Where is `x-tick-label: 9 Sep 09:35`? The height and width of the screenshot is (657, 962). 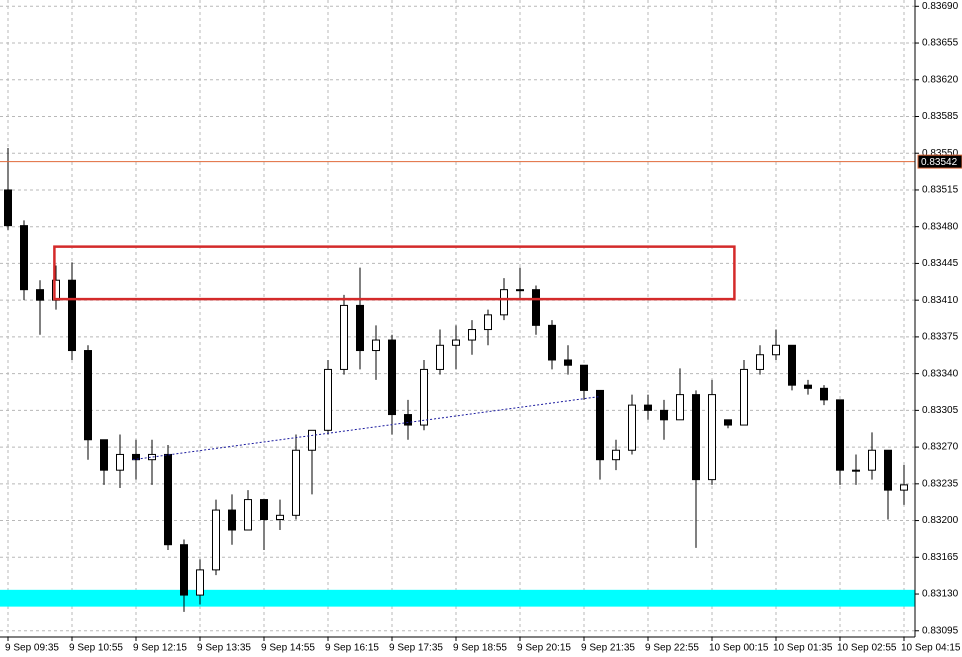 x-tick-label: 9 Sep 09:35 is located at coordinates (32, 648).